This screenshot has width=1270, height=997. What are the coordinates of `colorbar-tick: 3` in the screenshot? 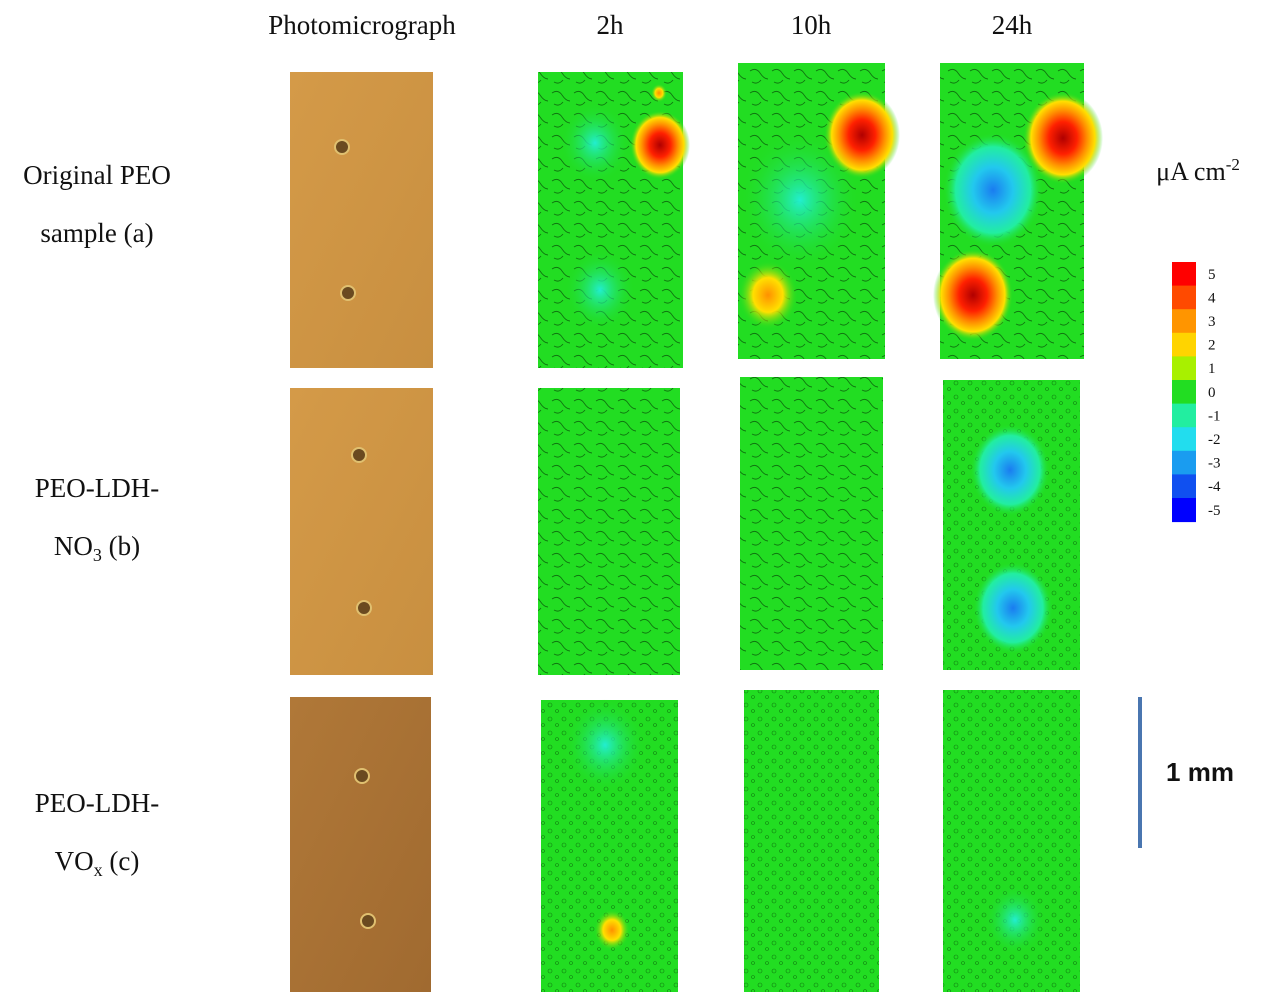 It's located at (1212, 322).